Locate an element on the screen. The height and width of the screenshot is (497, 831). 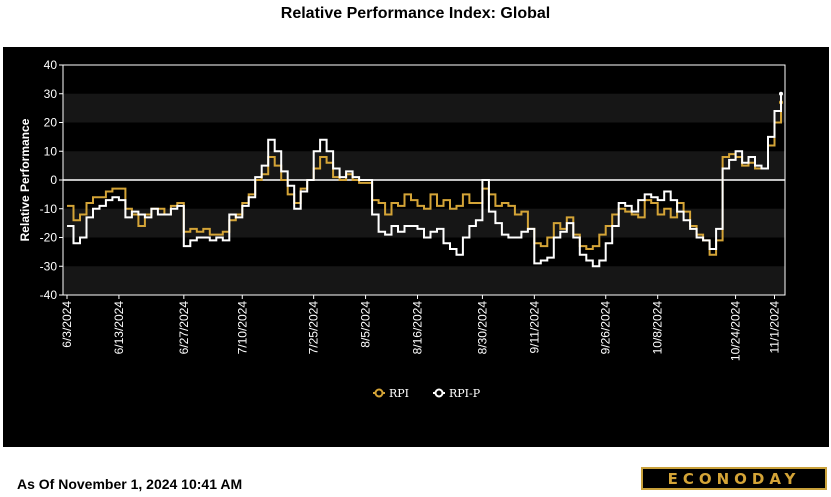
x-tick-label: 10/8/2024 is located at coordinates (658, 328).